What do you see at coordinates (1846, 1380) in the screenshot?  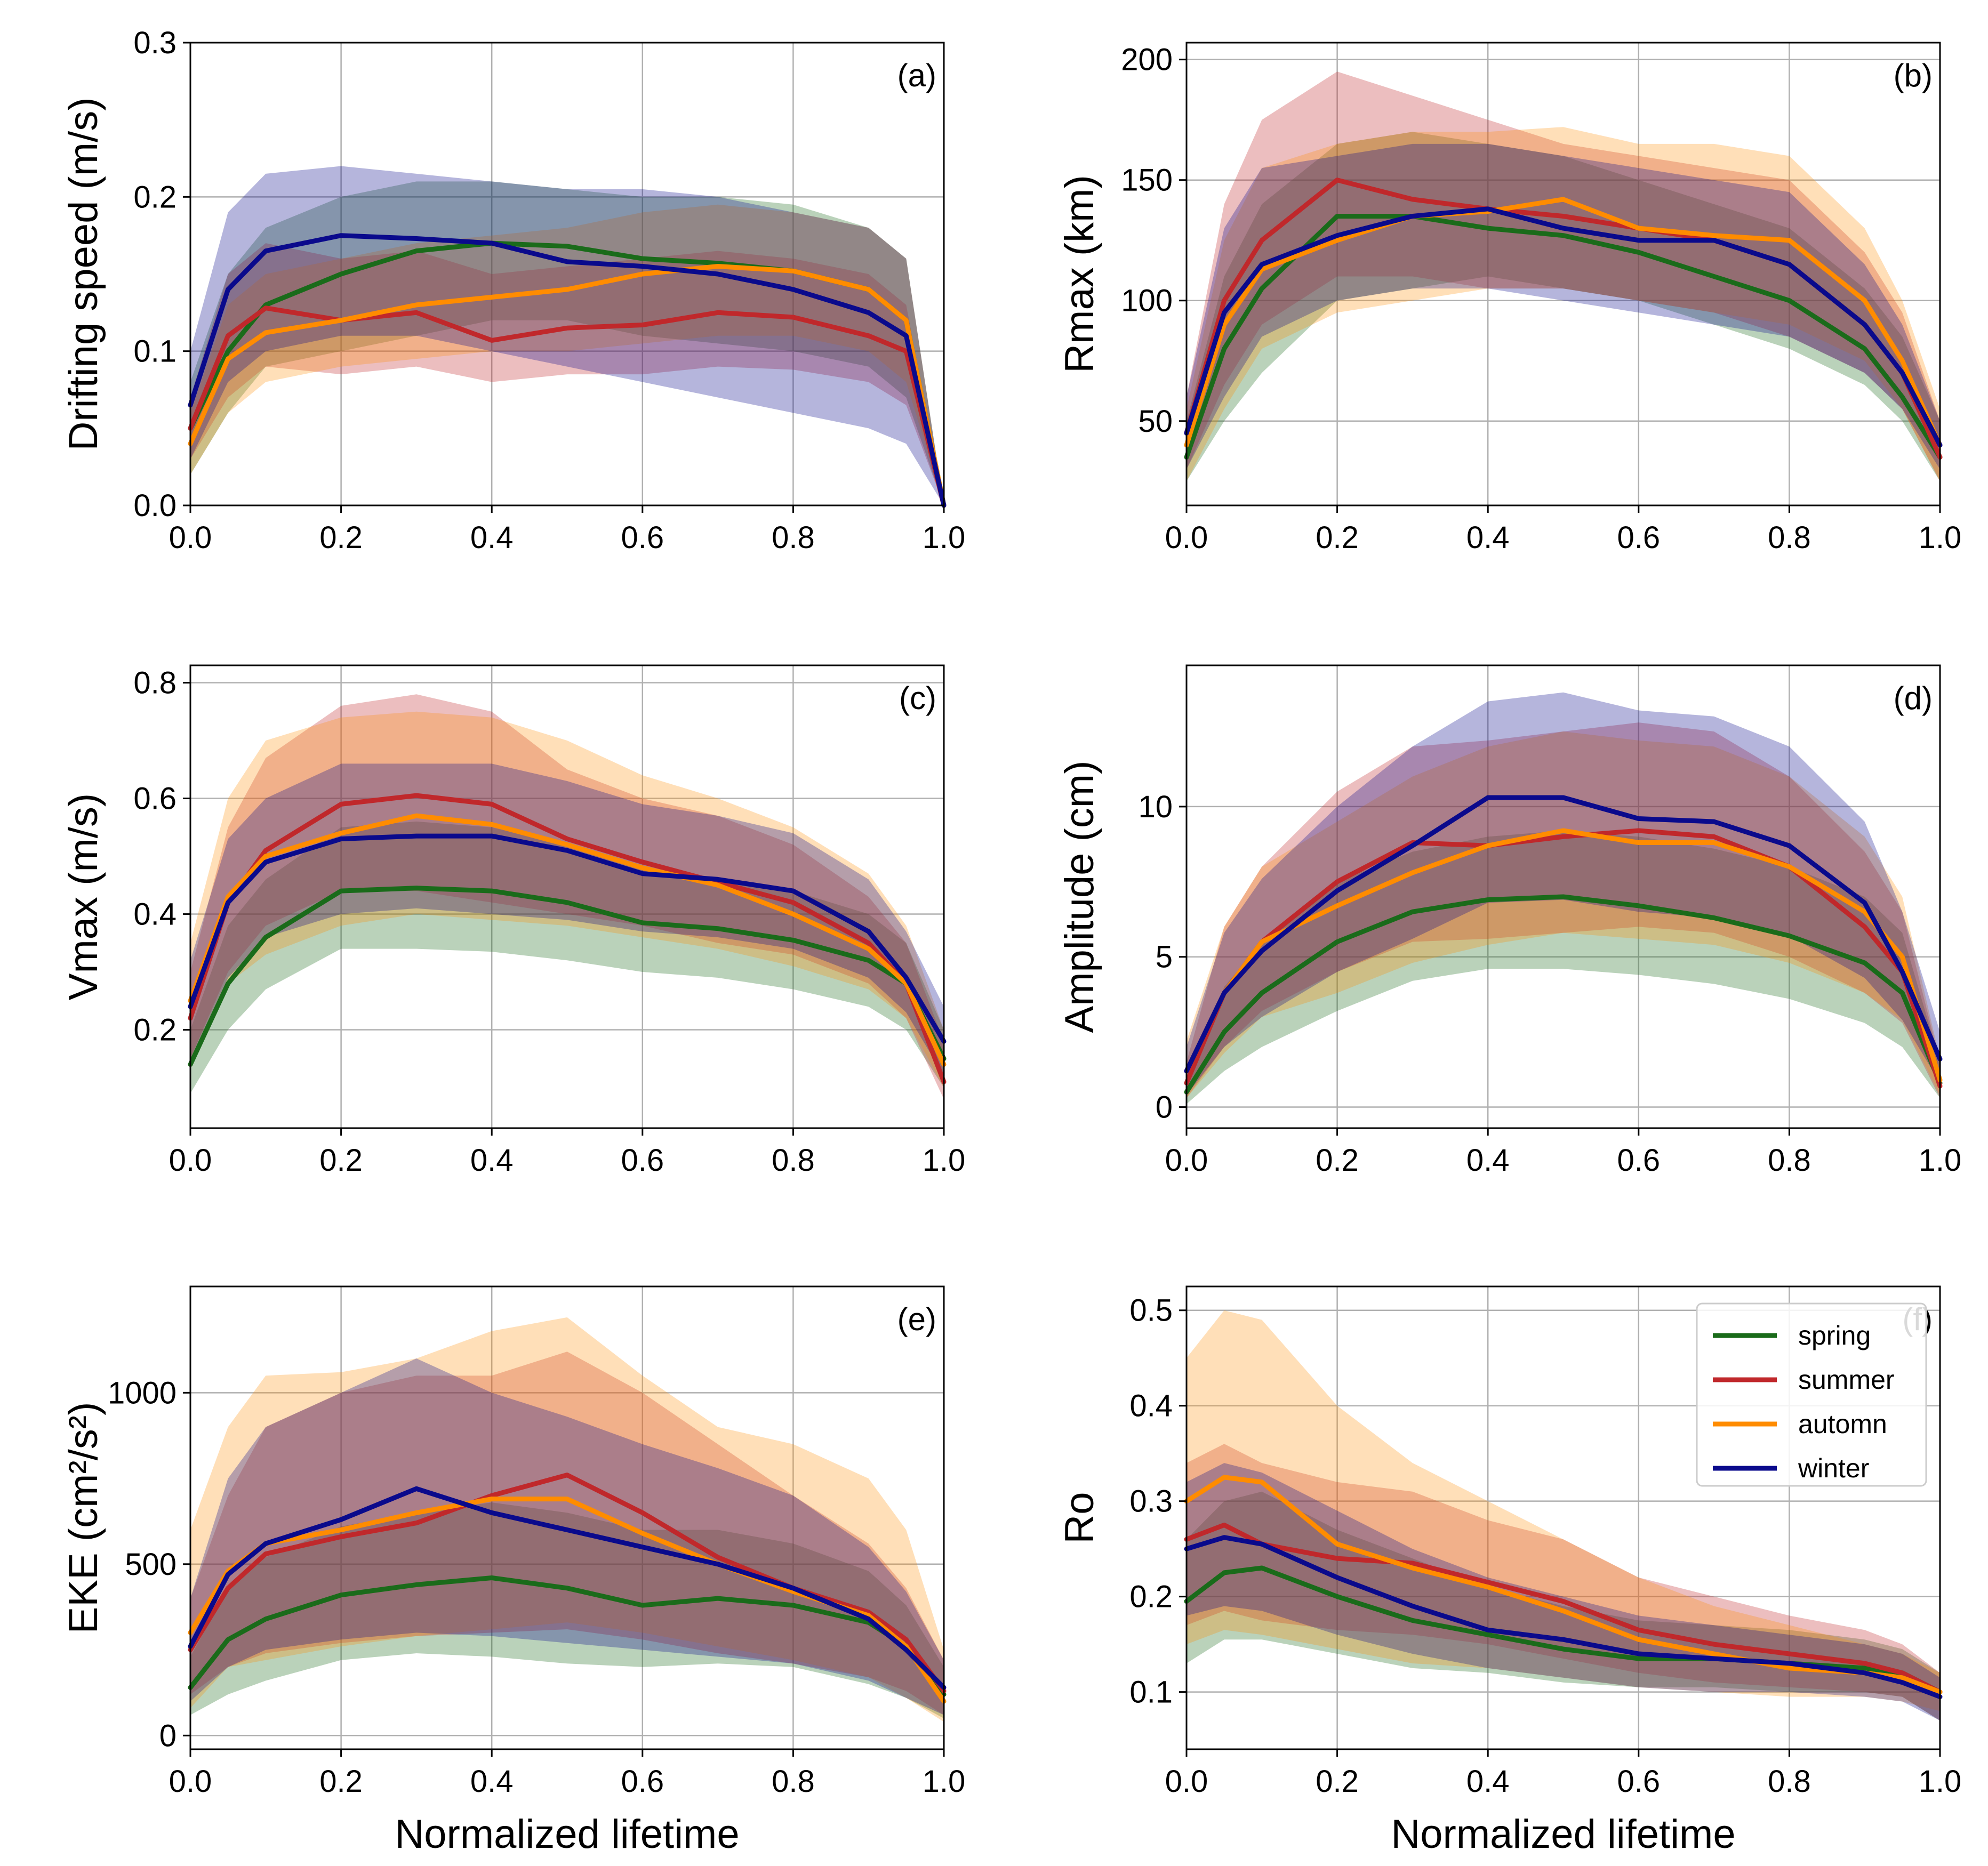 I see `legend-label-summer: summer` at bounding box center [1846, 1380].